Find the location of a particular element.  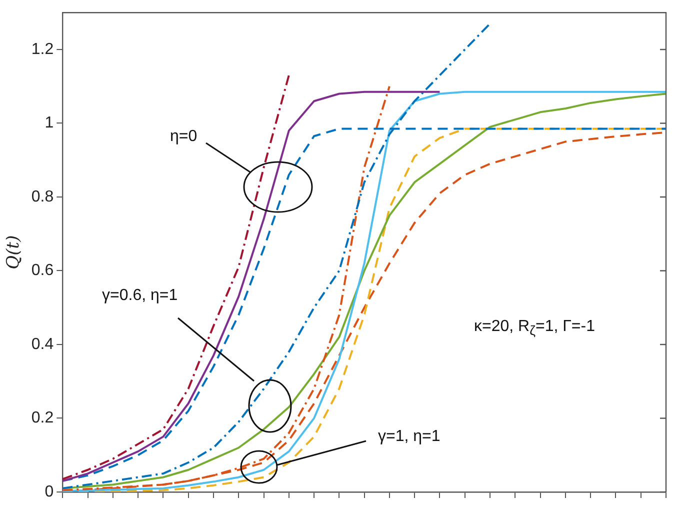

annotation: γ=0.6, η=1 is located at coordinates (140, 296).